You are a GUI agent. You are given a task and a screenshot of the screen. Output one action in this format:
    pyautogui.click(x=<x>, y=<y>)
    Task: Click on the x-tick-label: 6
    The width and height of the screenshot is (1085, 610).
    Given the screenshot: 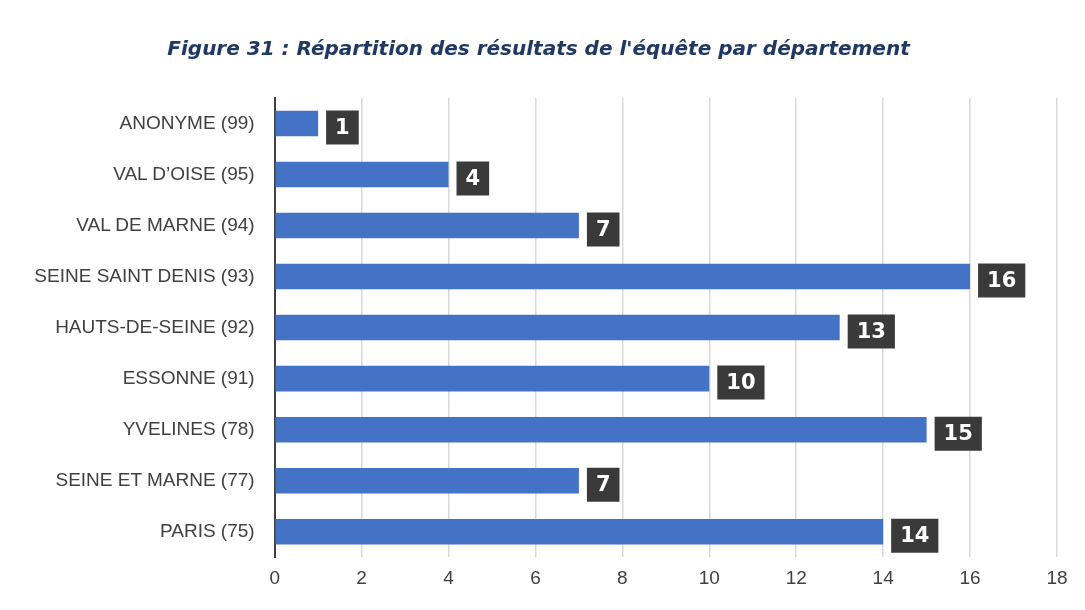 What is the action you would take?
    pyautogui.click(x=535, y=577)
    